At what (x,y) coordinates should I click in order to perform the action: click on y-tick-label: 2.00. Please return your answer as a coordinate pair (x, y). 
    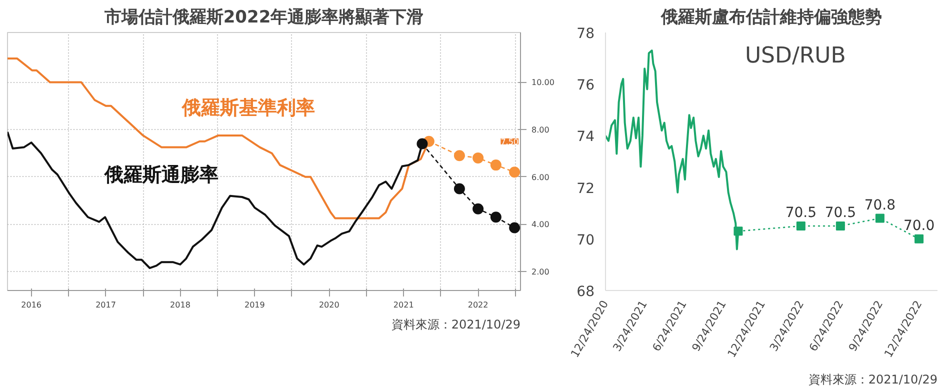
    Looking at the image, I should click on (541, 272).